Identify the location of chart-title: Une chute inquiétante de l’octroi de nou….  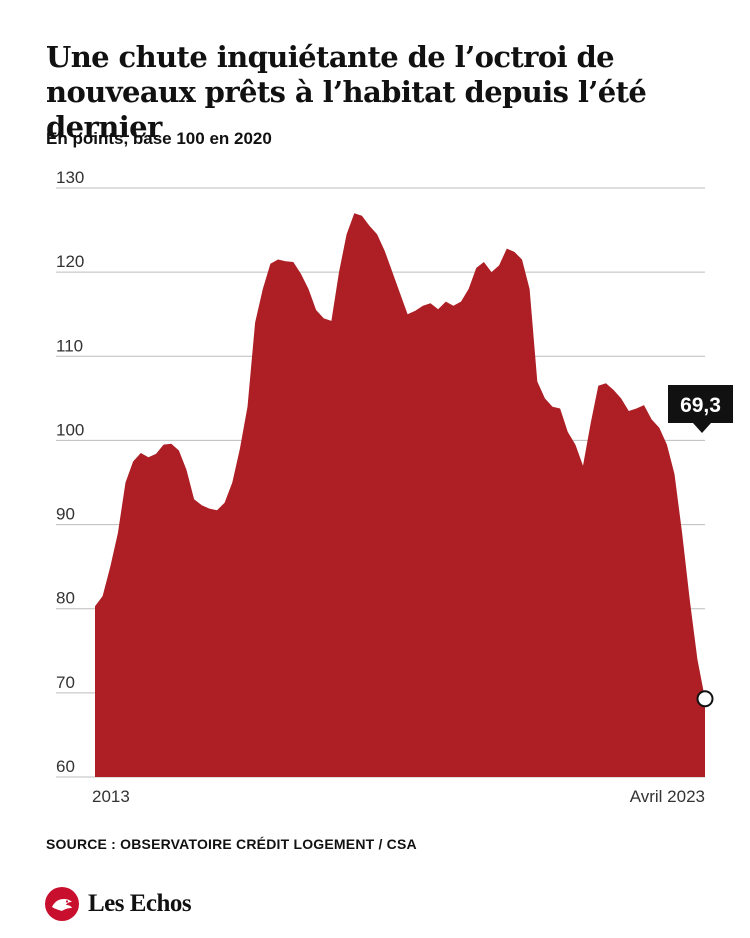
(346, 92).